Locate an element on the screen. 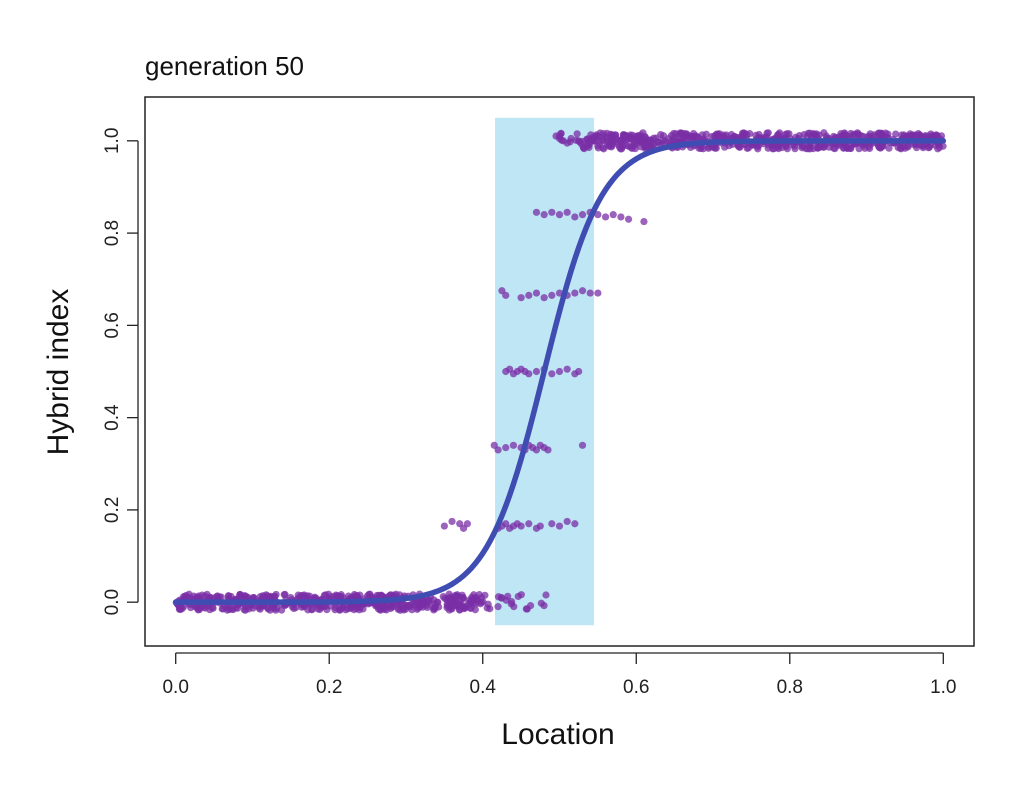  x-tick-label: 0.6 is located at coordinates (636, 687).